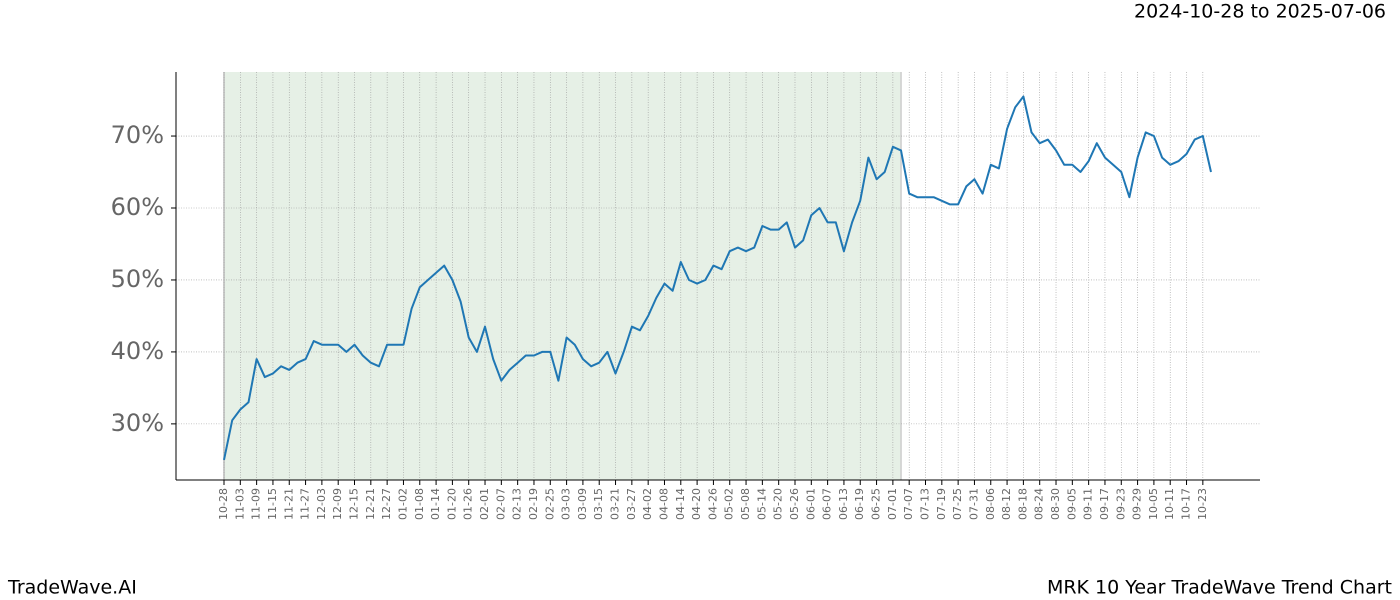  What do you see at coordinates (549, 504) in the screenshot?
I see `x-tick-label: 02-25` at bounding box center [549, 504].